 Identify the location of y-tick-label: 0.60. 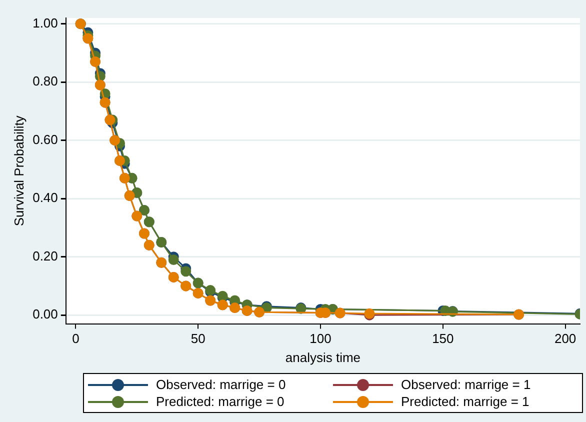
(45, 139).